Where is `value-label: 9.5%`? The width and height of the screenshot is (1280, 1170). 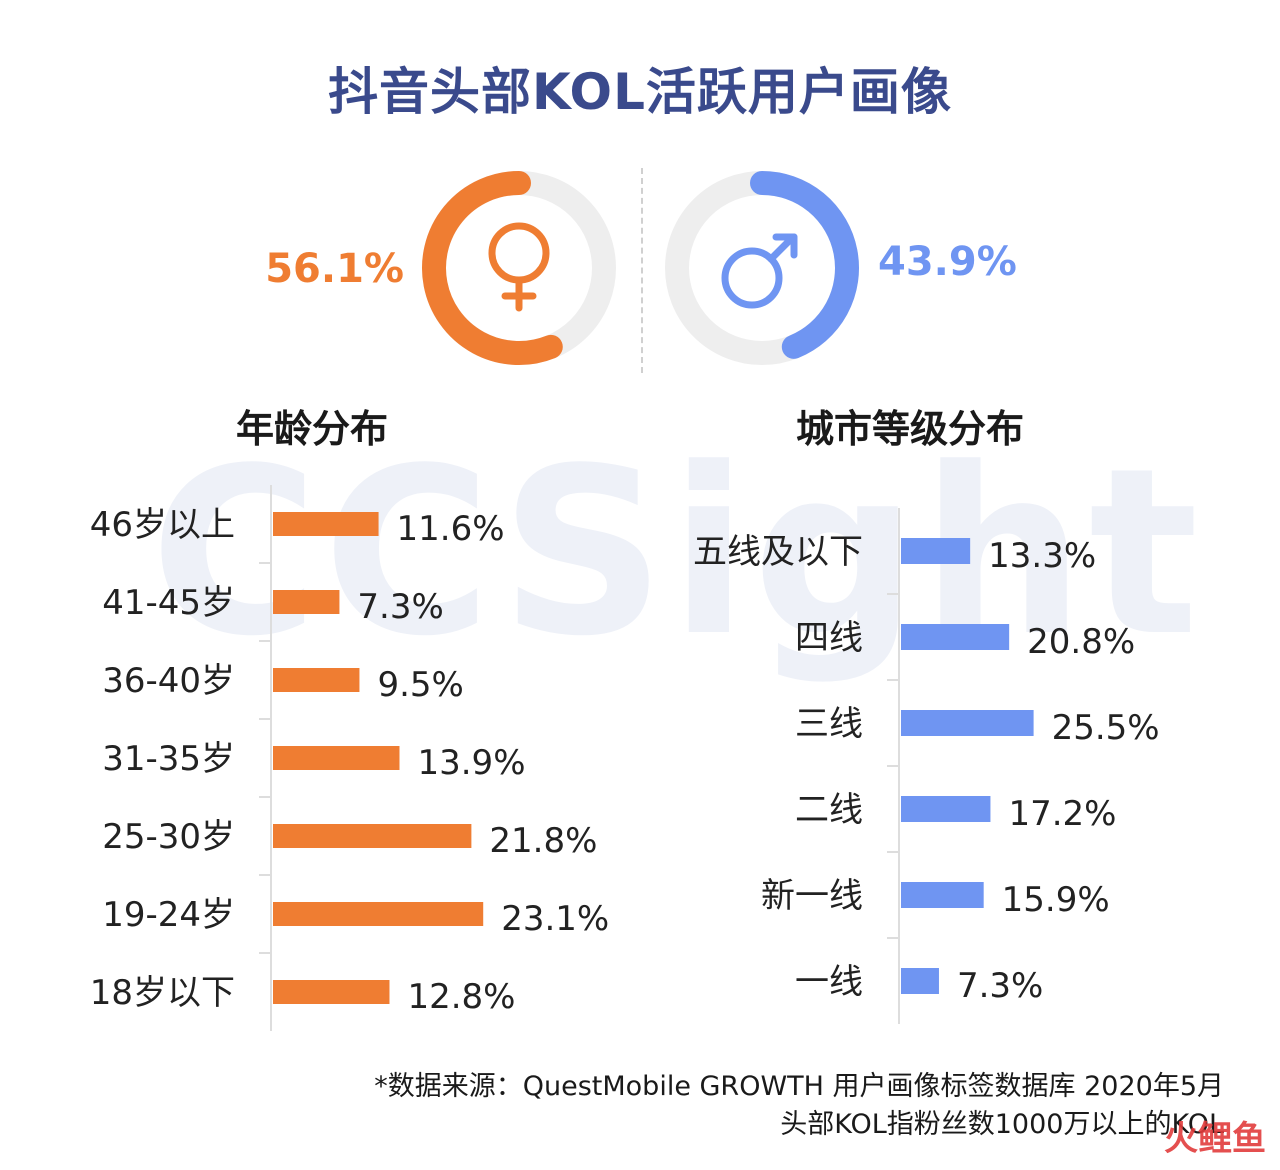
value-label: 9.5% is located at coordinates (420, 685).